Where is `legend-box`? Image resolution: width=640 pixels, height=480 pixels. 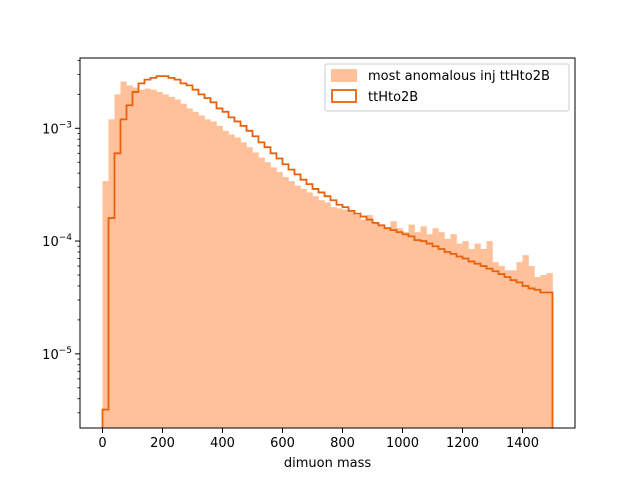 legend-box is located at coordinates (447, 87).